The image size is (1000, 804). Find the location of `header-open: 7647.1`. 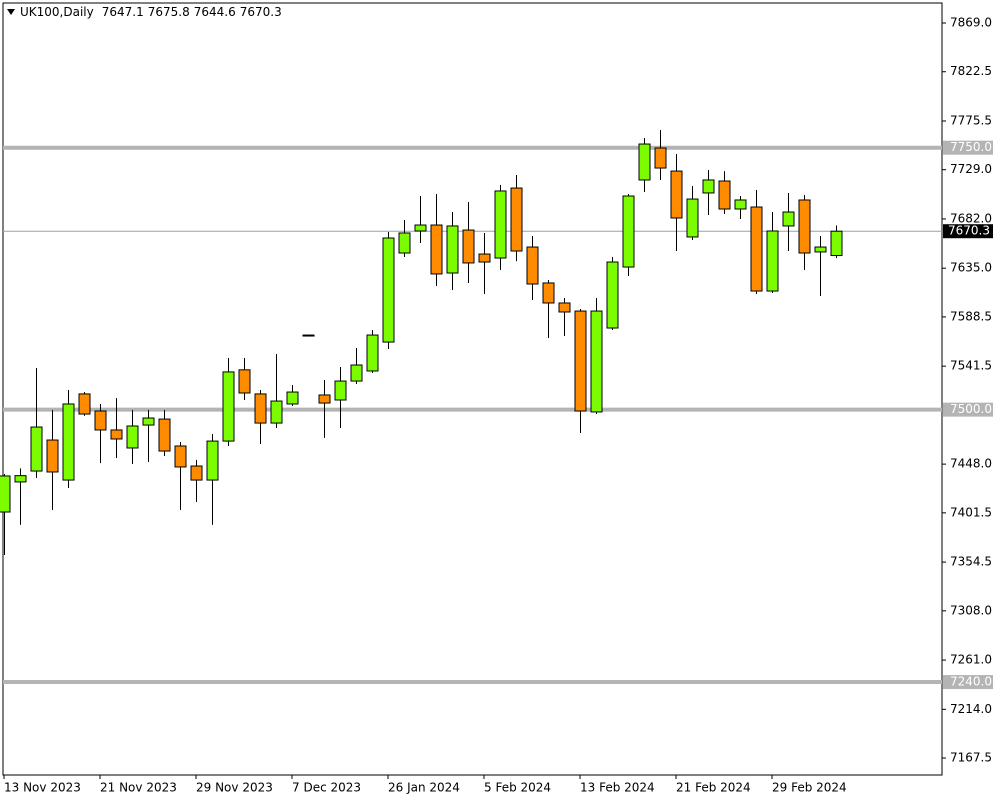

header-open: 7647.1 is located at coordinates (123, 12).